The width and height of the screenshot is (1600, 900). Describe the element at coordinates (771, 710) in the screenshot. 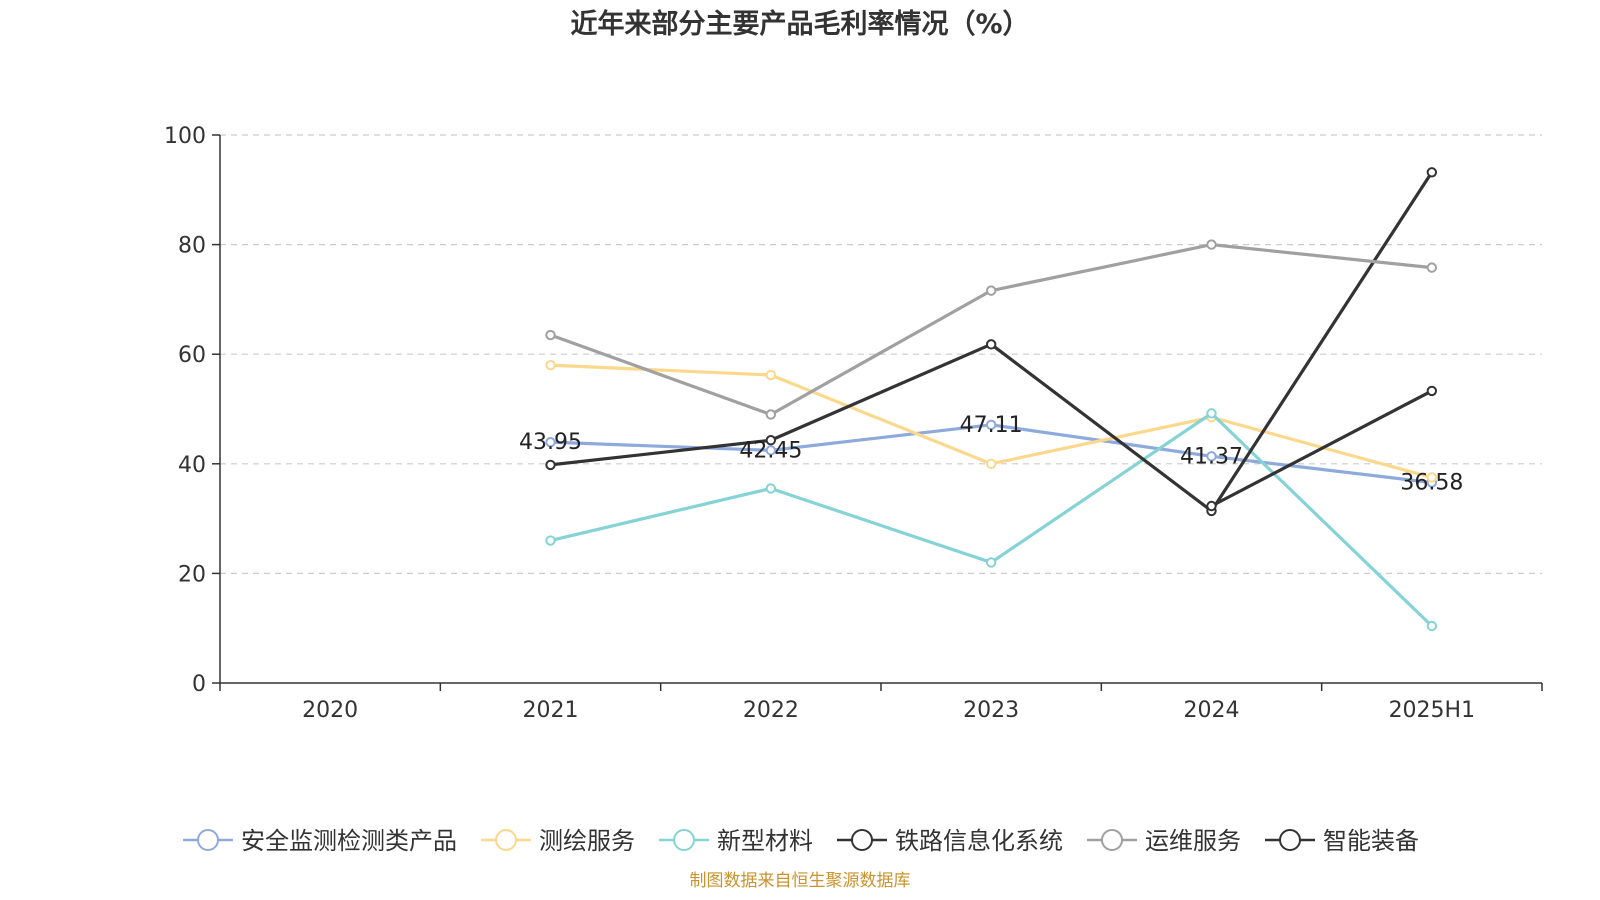

I see `x-tick-label: 2022` at that location.